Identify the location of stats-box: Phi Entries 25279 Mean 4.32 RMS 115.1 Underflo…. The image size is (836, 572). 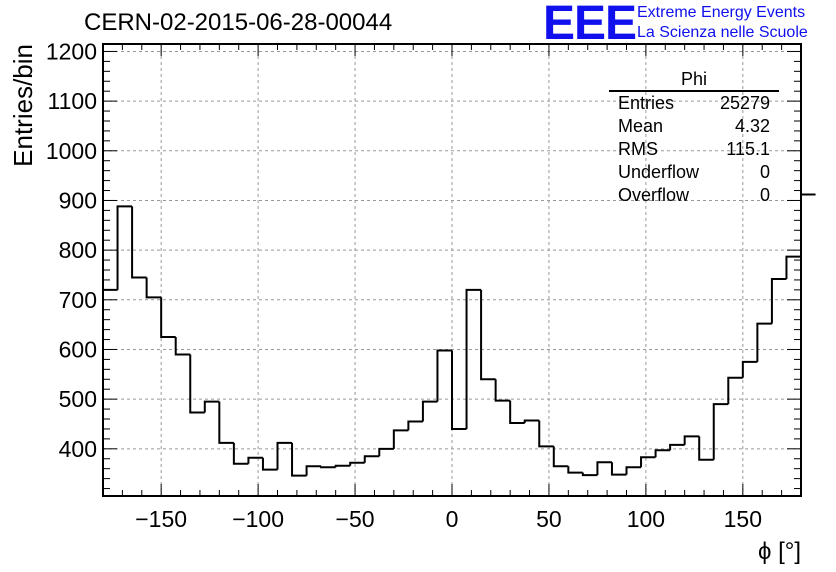
(694, 138).